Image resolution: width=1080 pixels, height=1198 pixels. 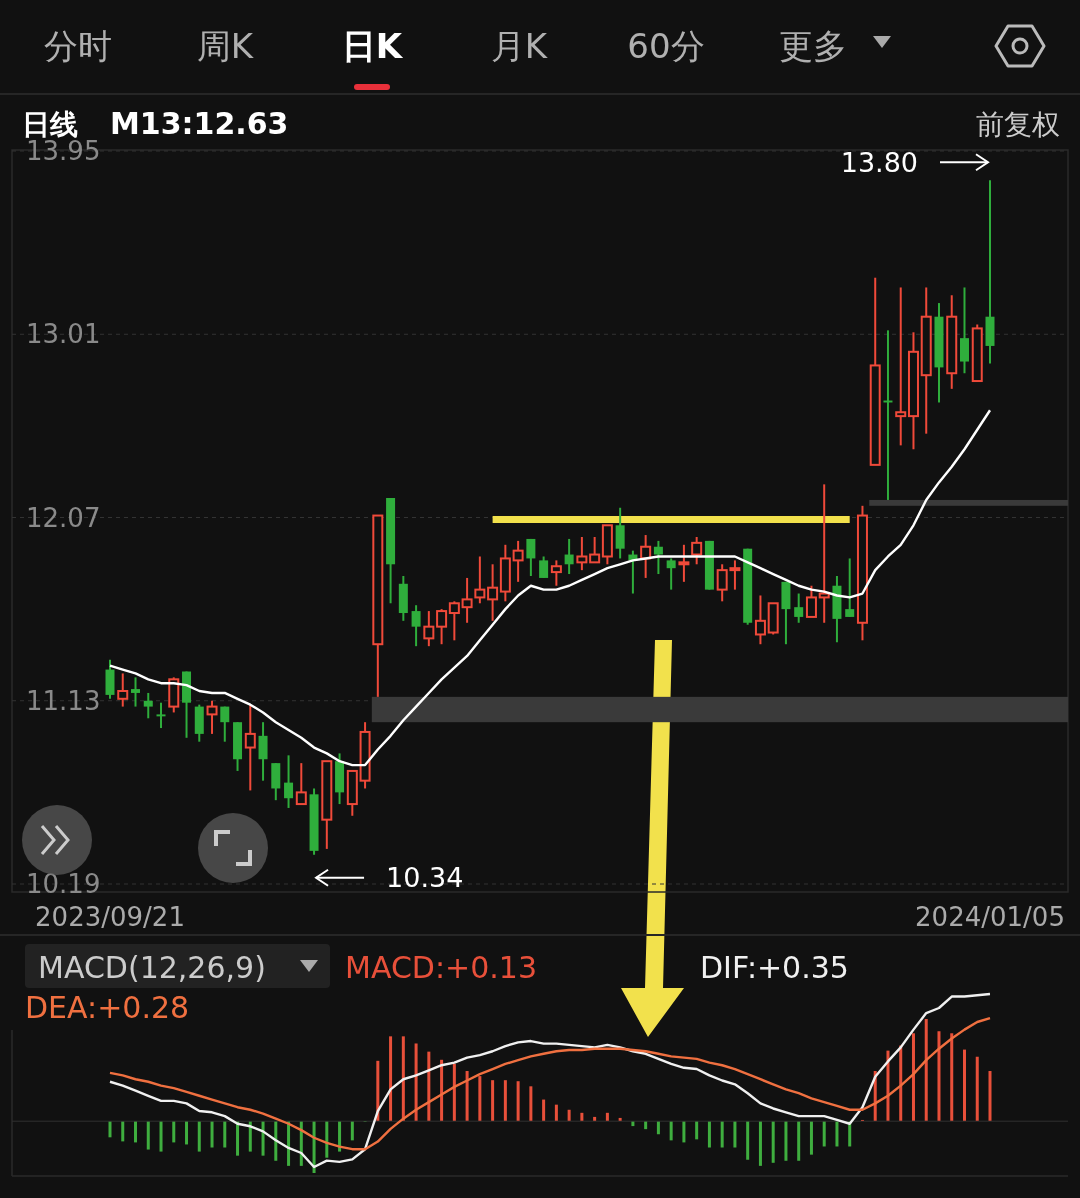 What do you see at coordinates (225, 46) in the screenshot?
I see `text: 周K` at bounding box center [225, 46].